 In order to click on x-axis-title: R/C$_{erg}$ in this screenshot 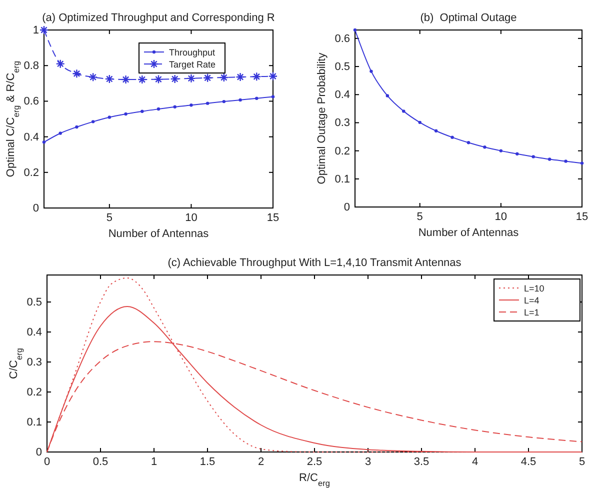, I will do `click(314, 480)`.